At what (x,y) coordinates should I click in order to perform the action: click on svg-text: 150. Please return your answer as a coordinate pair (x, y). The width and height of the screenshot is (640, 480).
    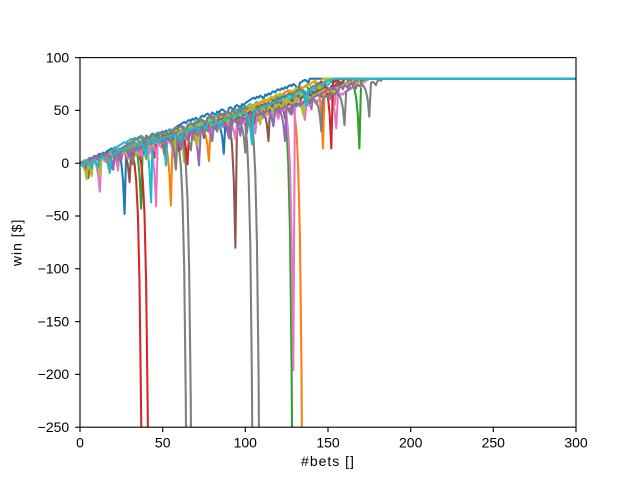
    Looking at the image, I should click on (328, 442).